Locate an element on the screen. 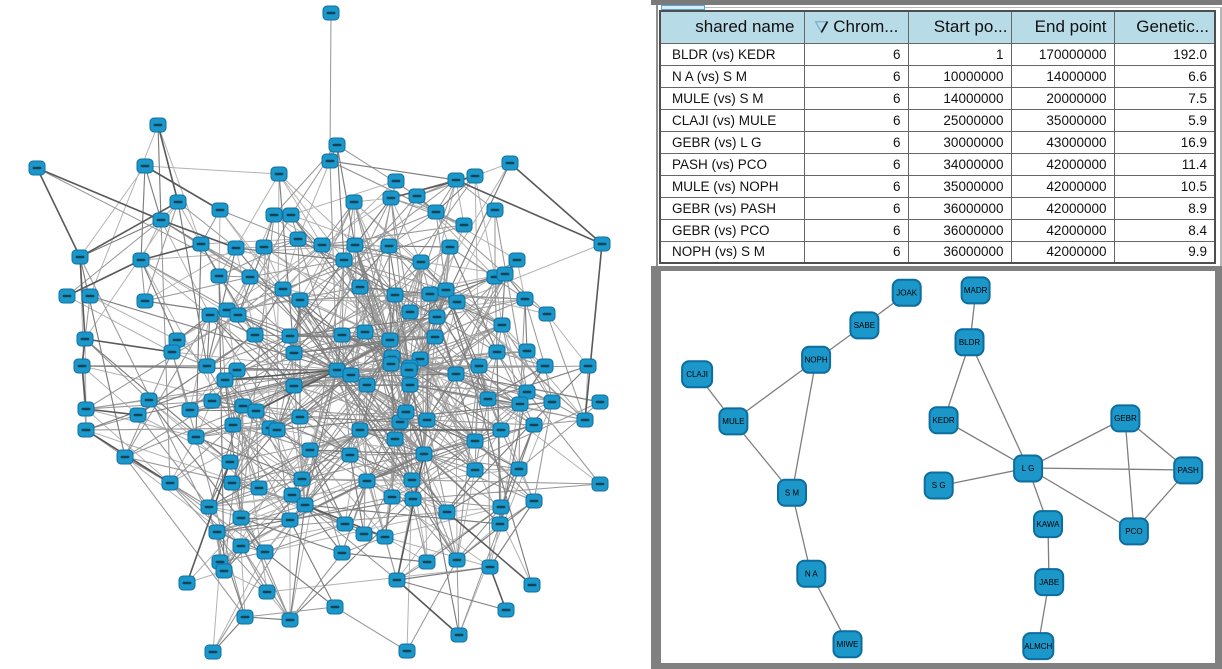  svg-text: JOAK is located at coordinates (907, 293).